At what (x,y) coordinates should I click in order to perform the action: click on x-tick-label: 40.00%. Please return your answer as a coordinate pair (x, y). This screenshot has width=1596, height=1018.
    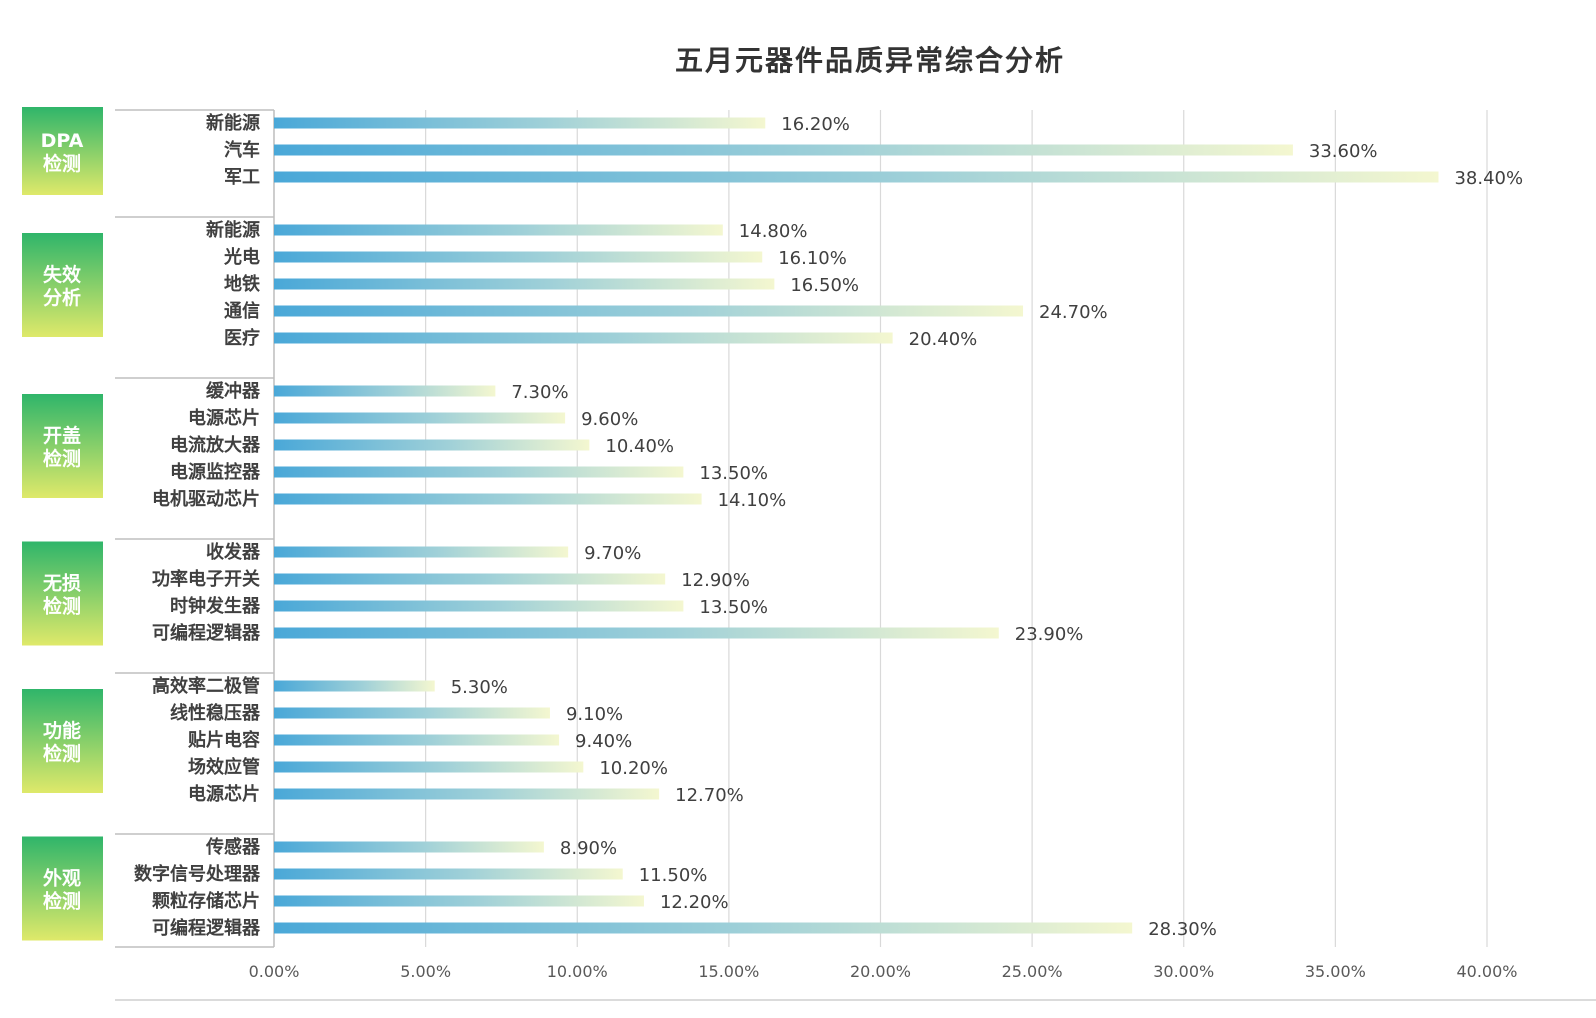
    Looking at the image, I should click on (1486, 971).